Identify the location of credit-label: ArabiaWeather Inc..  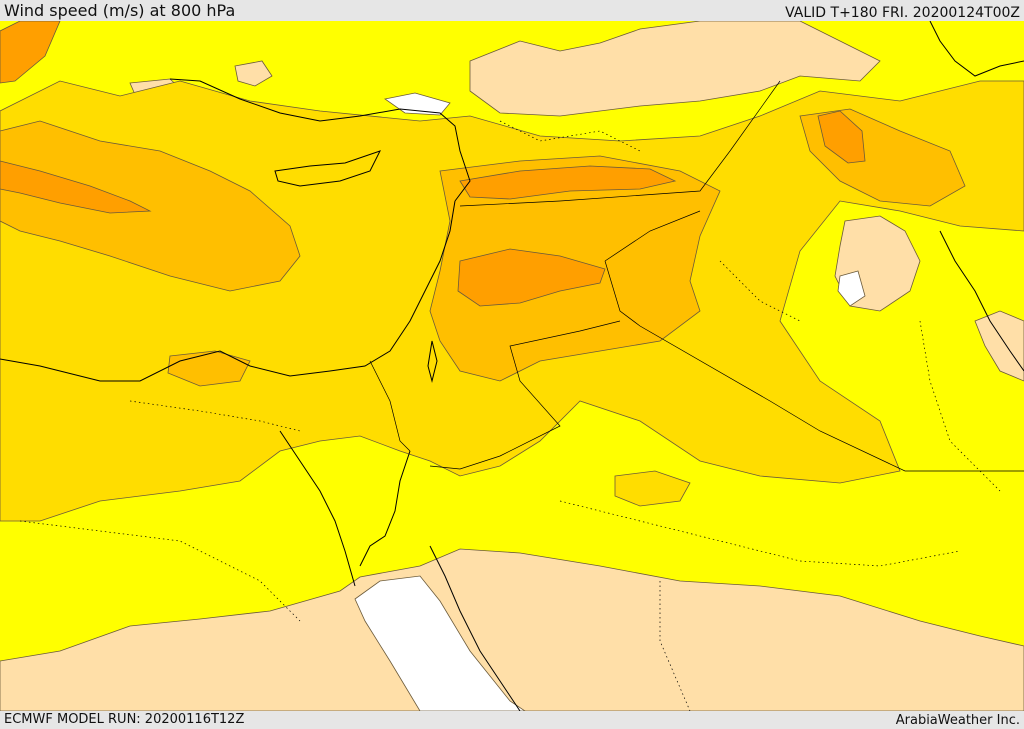
(957, 720).